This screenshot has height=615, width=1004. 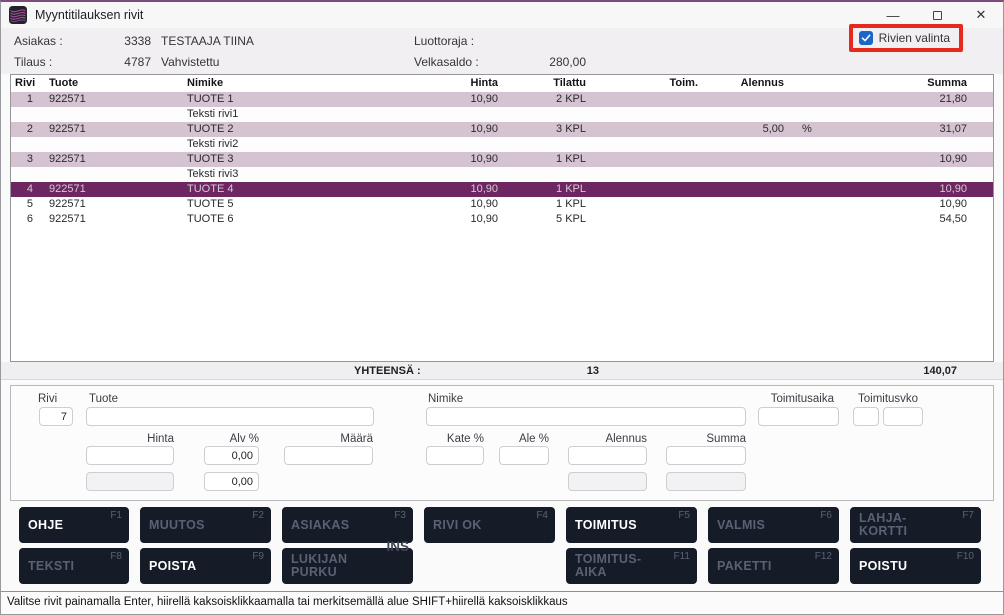 I want to click on function-key-label: F9, so click(x=258, y=556).